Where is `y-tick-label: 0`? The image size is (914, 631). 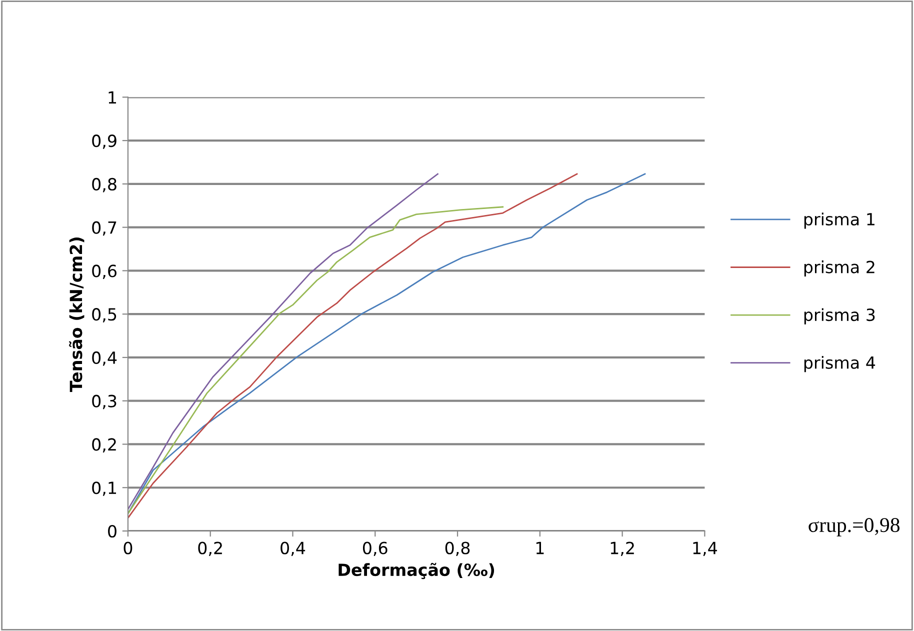 y-tick-label: 0 is located at coordinates (112, 531).